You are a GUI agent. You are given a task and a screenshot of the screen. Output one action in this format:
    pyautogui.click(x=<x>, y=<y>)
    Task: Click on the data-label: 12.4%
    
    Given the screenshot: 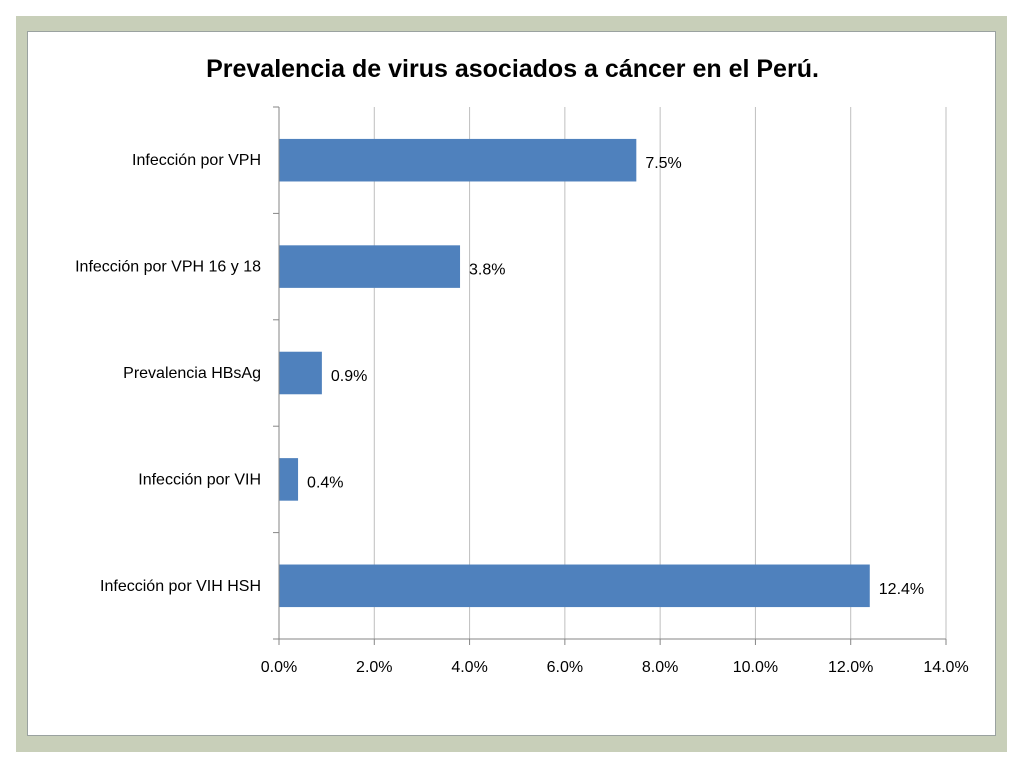 What is the action you would take?
    pyautogui.click(x=901, y=589)
    